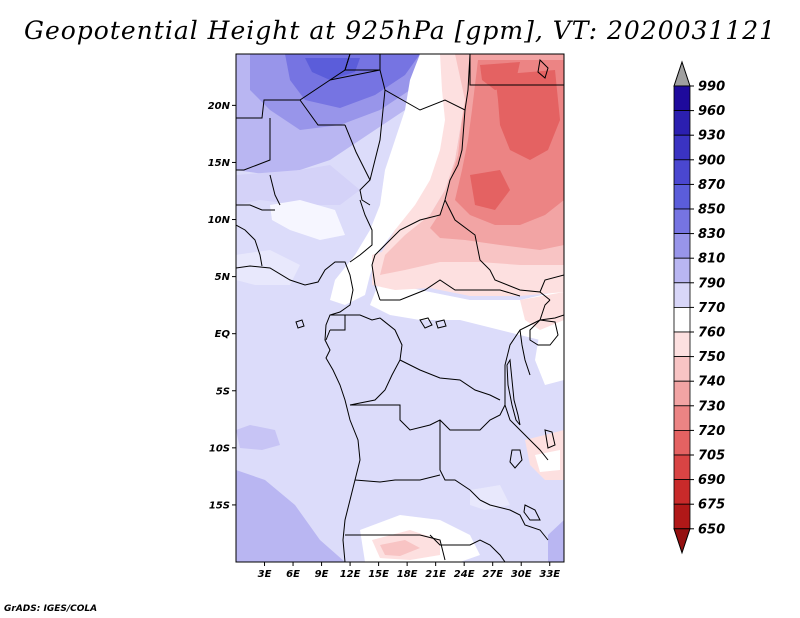  I want to click on lat-tick-label: 5S, so click(223, 391).